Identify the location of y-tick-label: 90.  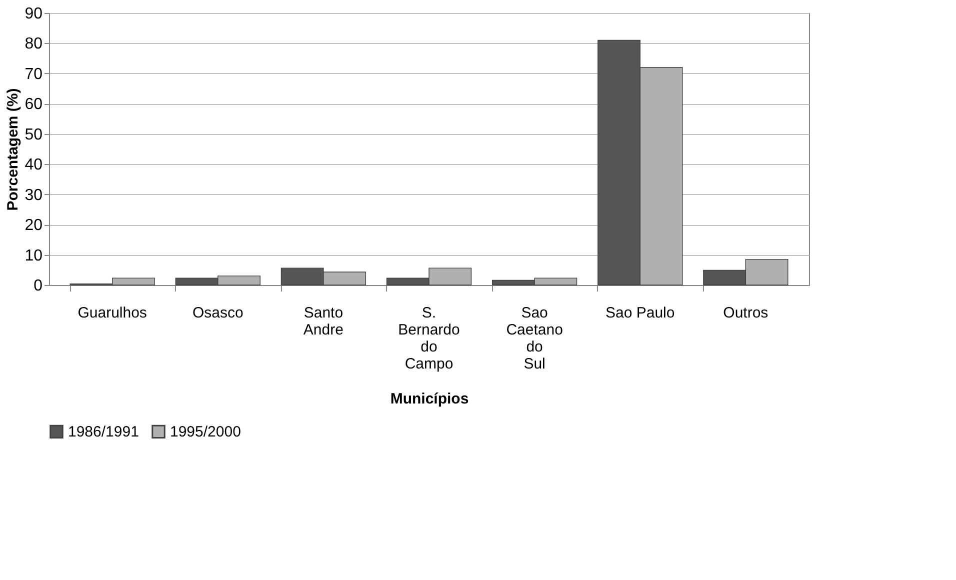
(33, 14).